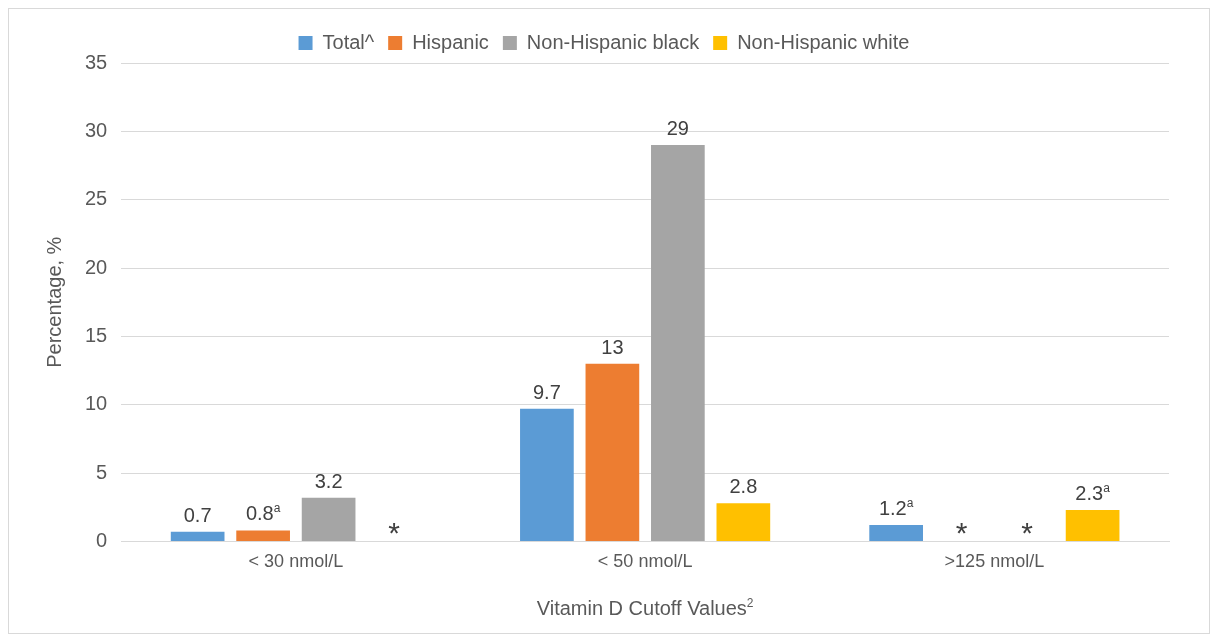 The image size is (1220, 642). I want to click on data-label: 0.7, so click(197, 514).